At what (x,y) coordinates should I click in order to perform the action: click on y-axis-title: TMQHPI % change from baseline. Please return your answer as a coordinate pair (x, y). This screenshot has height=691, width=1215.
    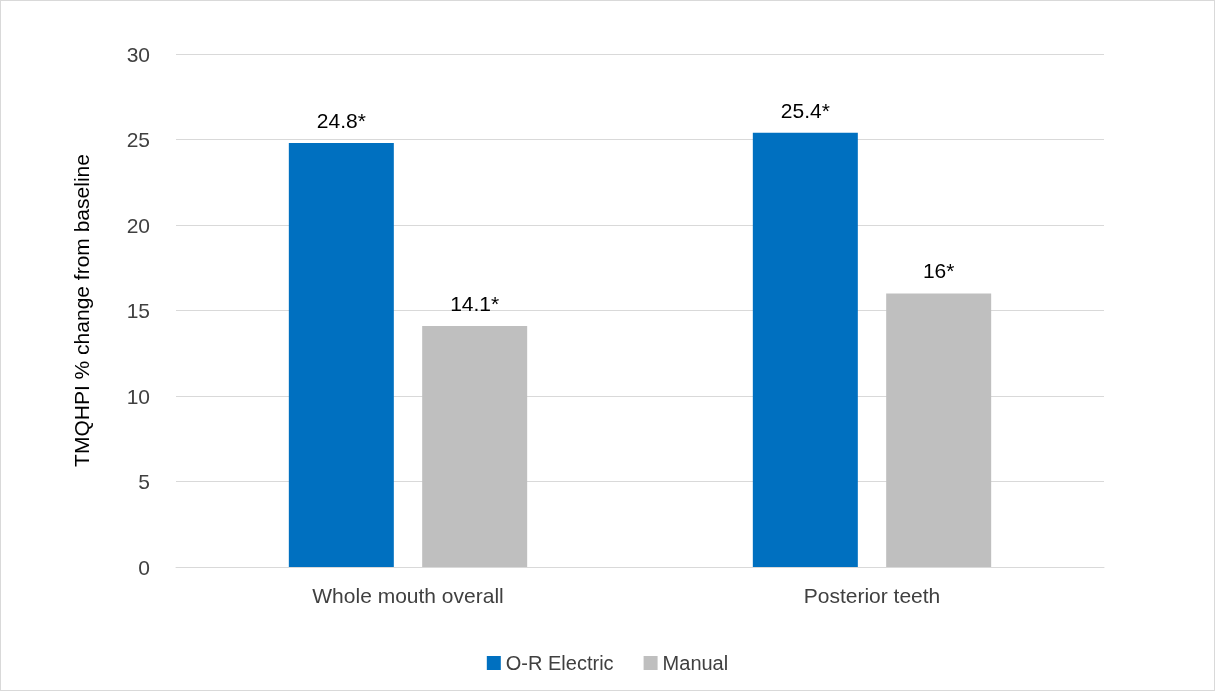
    Looking at the image, I should click on (81, 310).